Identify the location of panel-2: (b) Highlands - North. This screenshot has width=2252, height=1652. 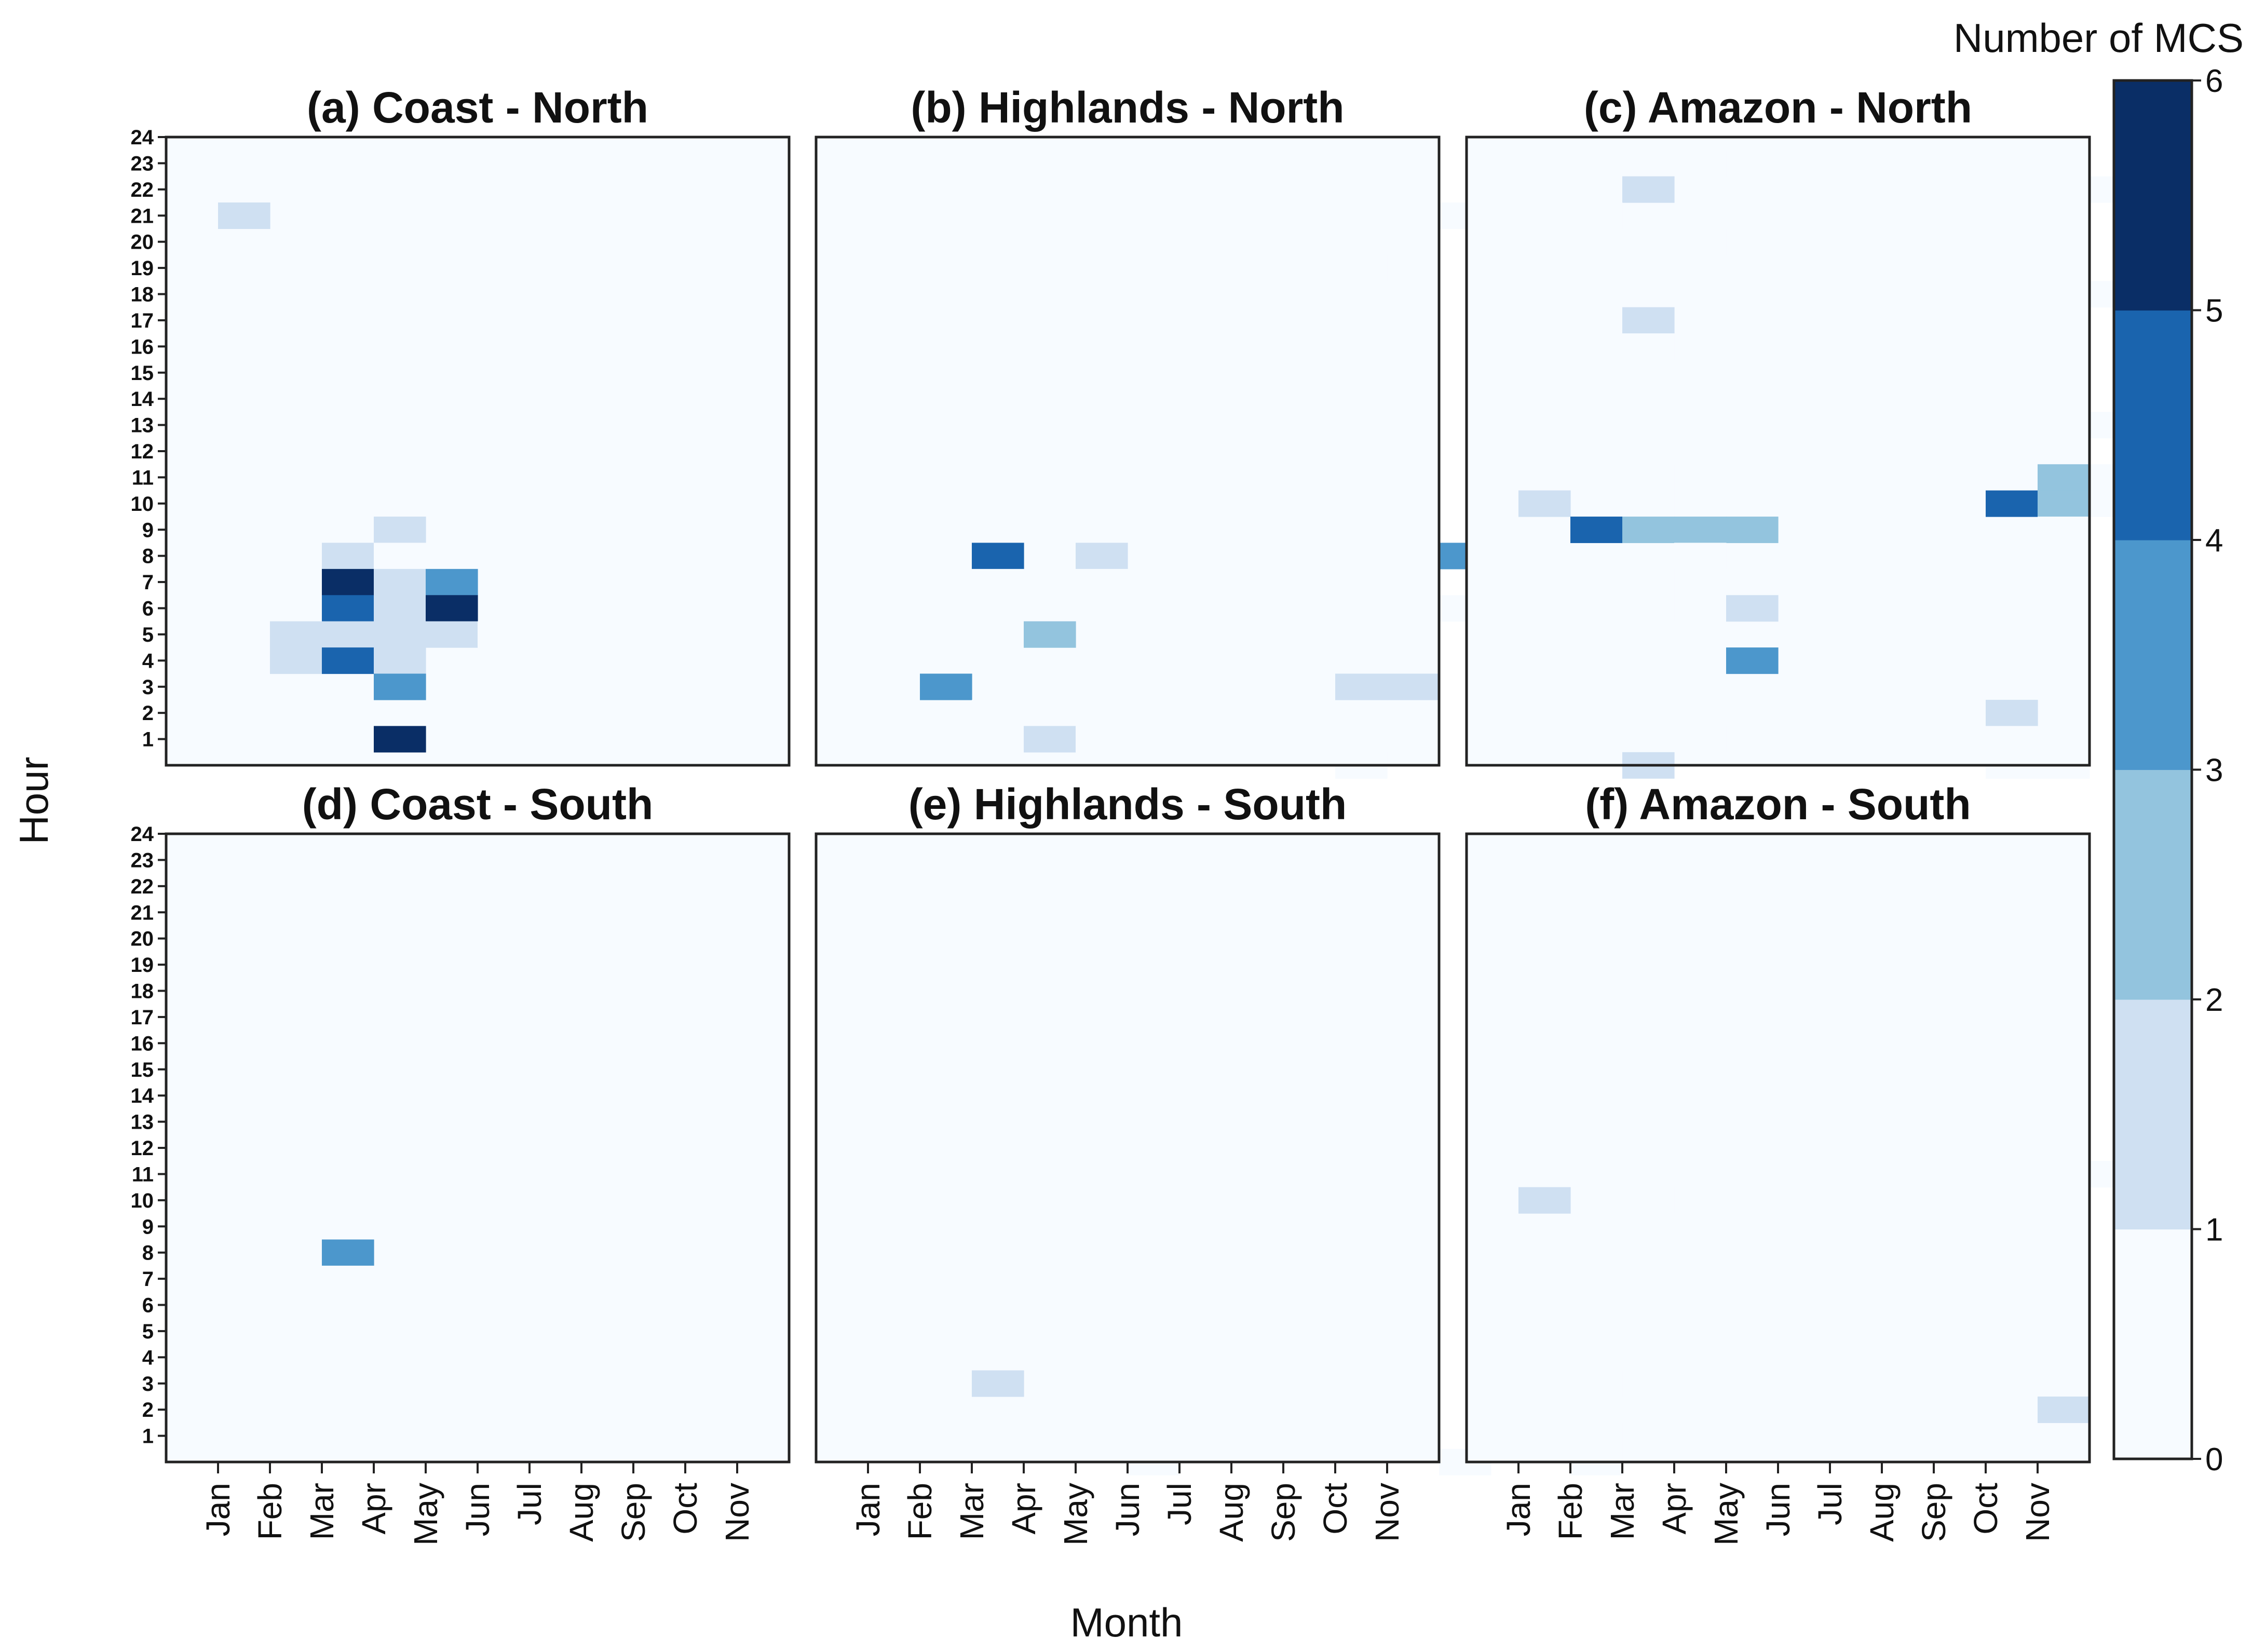
(1153, 431).